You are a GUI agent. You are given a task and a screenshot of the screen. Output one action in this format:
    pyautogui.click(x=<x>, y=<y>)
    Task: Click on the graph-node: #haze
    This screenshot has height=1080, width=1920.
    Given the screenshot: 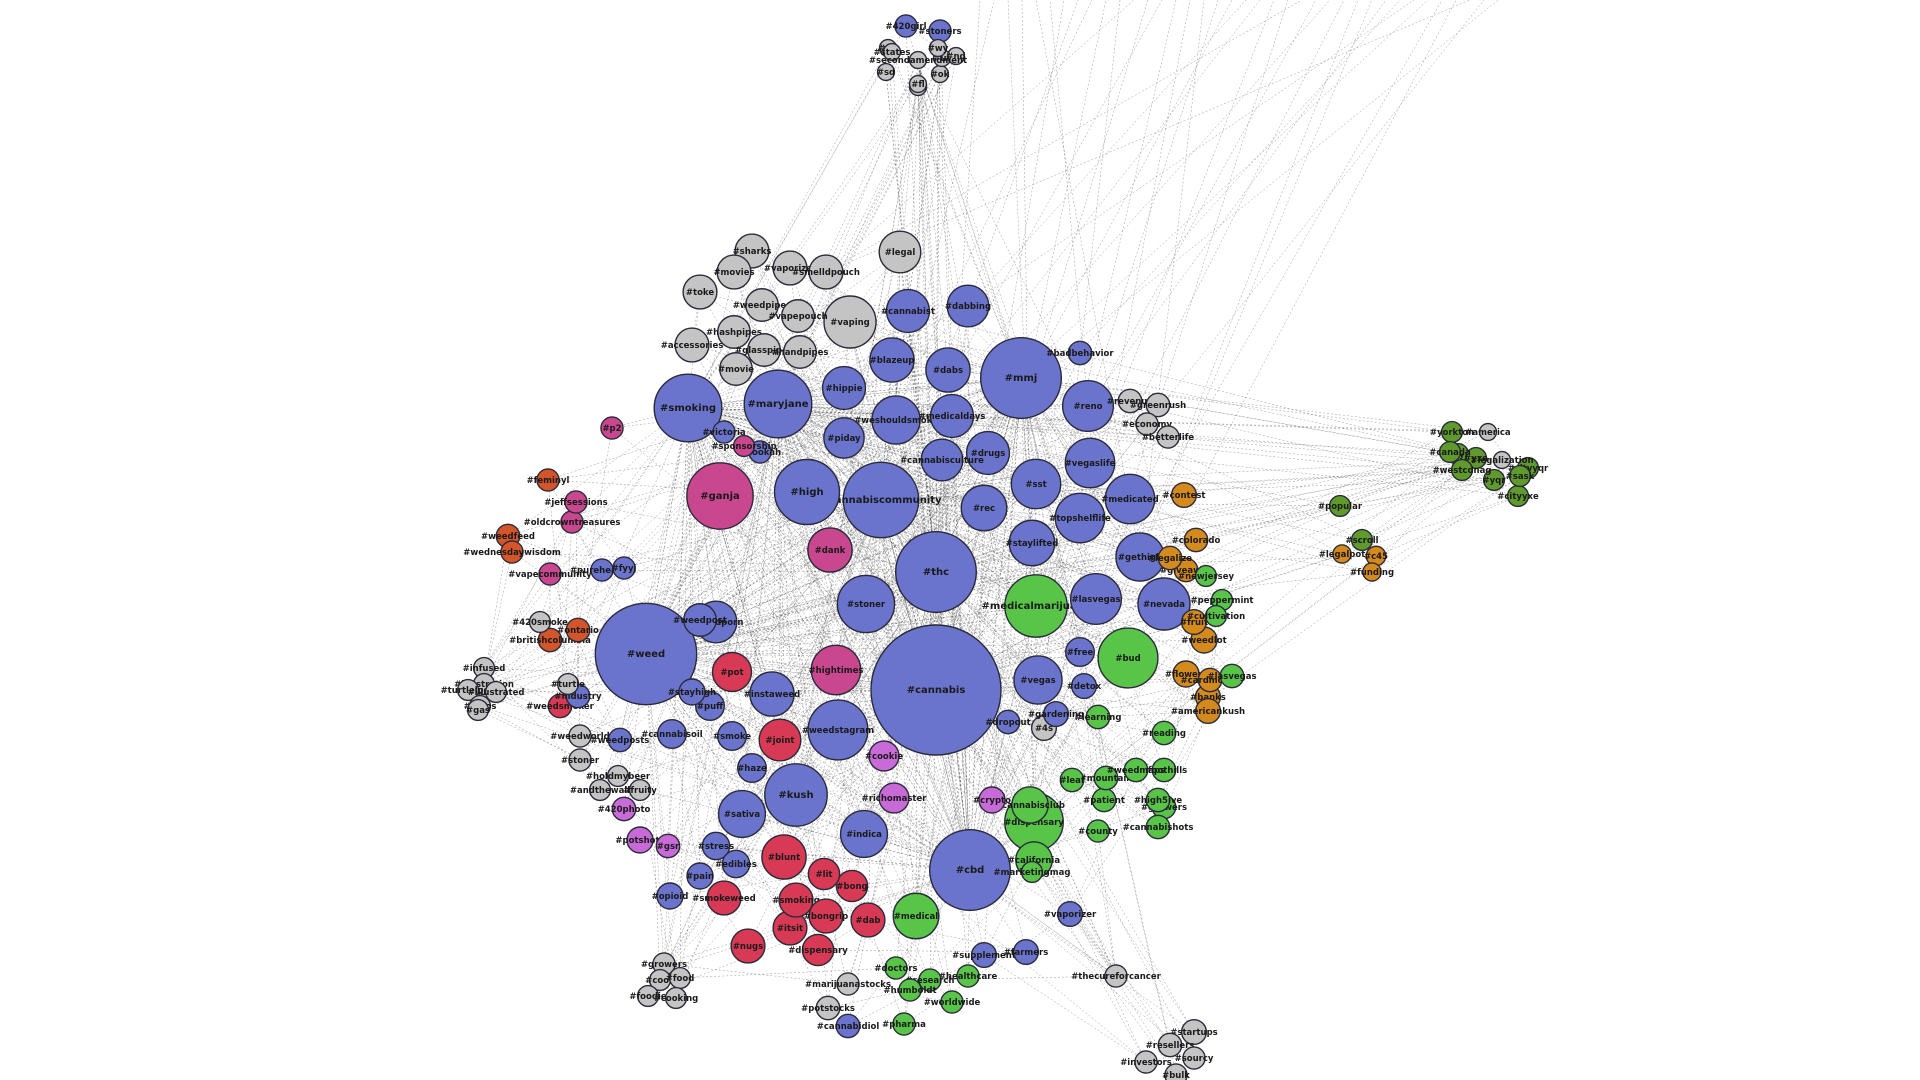 What is the action you would take?
    pyautogui.click(x=752, y=768)
    